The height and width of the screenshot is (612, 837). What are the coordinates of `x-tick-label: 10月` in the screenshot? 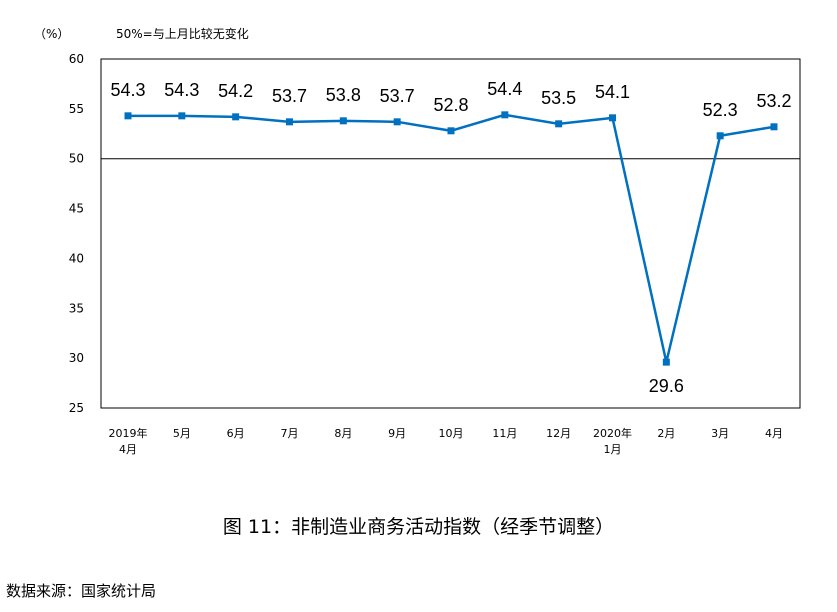 It's located at (451, 433).